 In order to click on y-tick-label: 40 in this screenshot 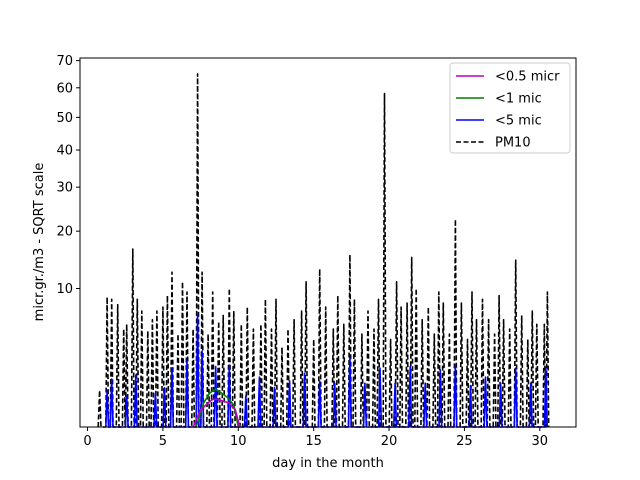, I will do `click(64, 151)`.